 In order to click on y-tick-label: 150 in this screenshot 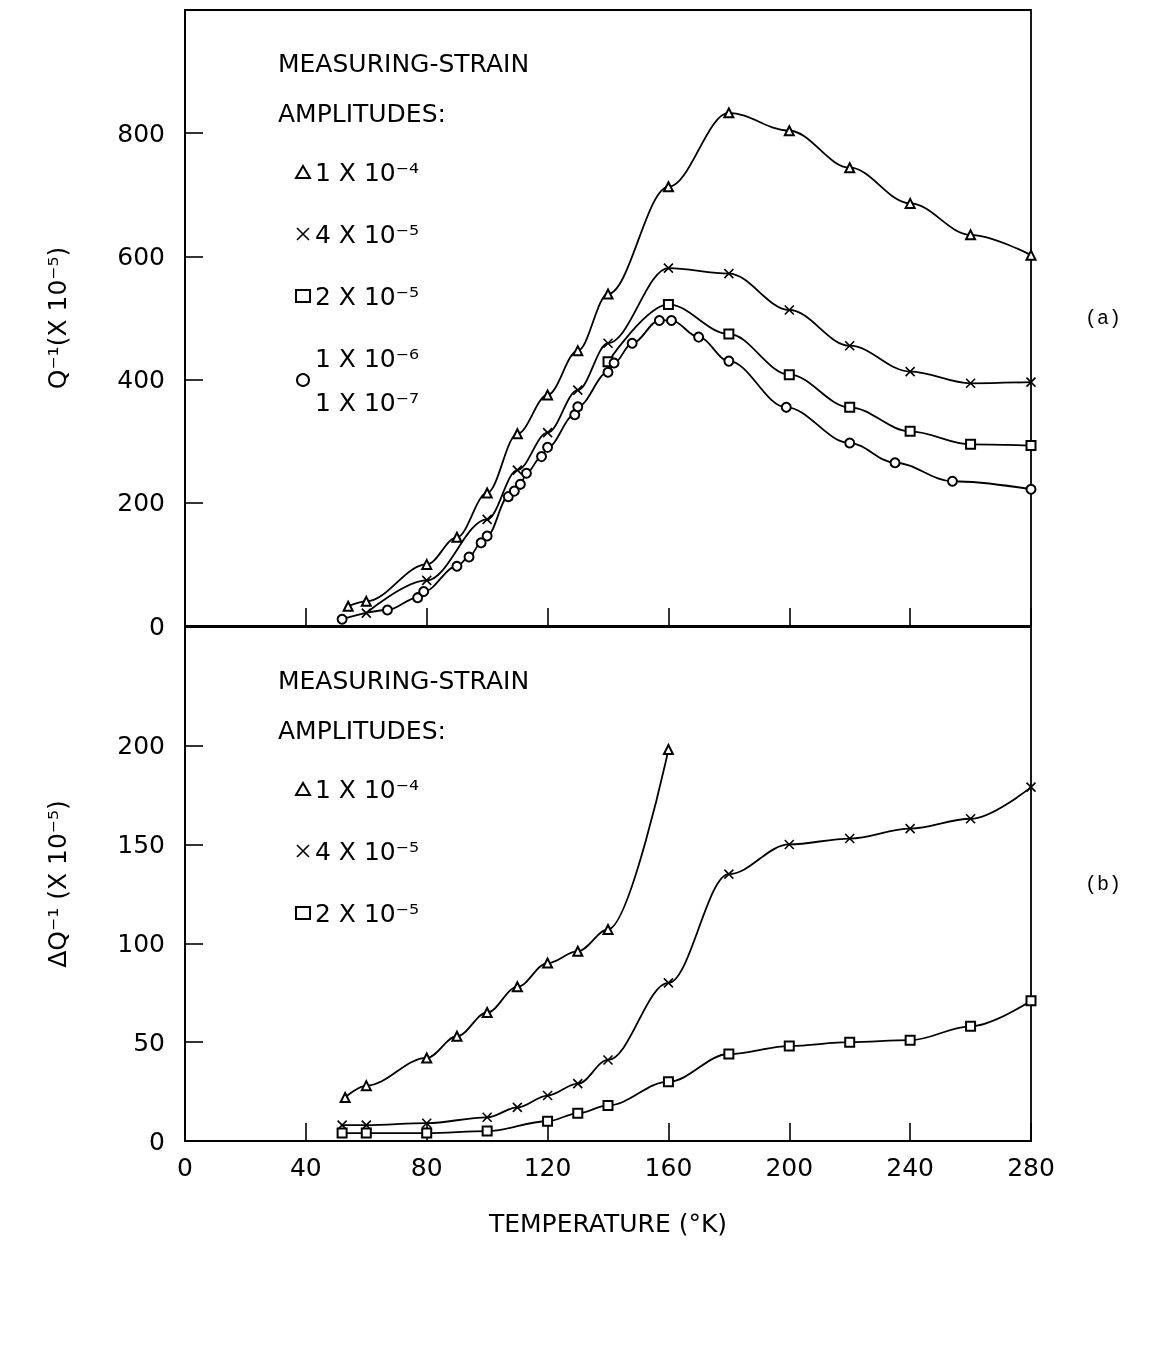, I will do `click(141, 844)`.